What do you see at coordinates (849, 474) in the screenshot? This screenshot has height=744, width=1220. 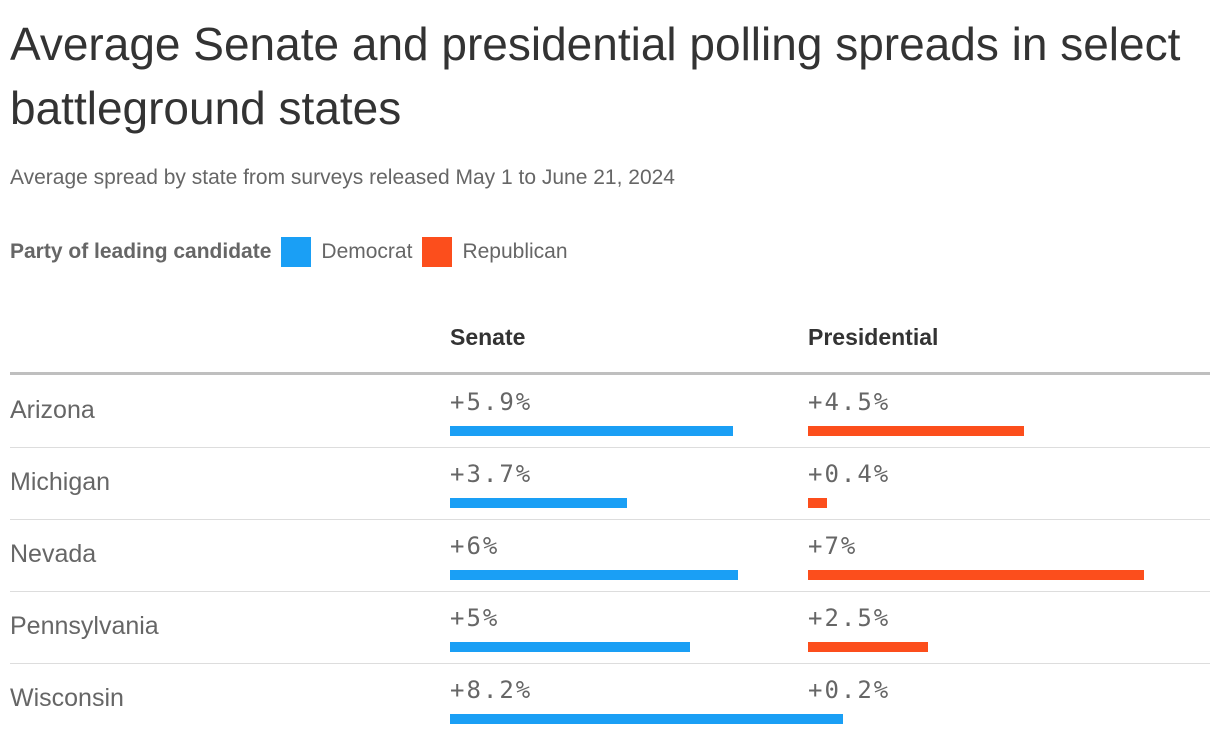 I see `presidential-value-michigan: +0.4%` at bounding box center [849, 474].